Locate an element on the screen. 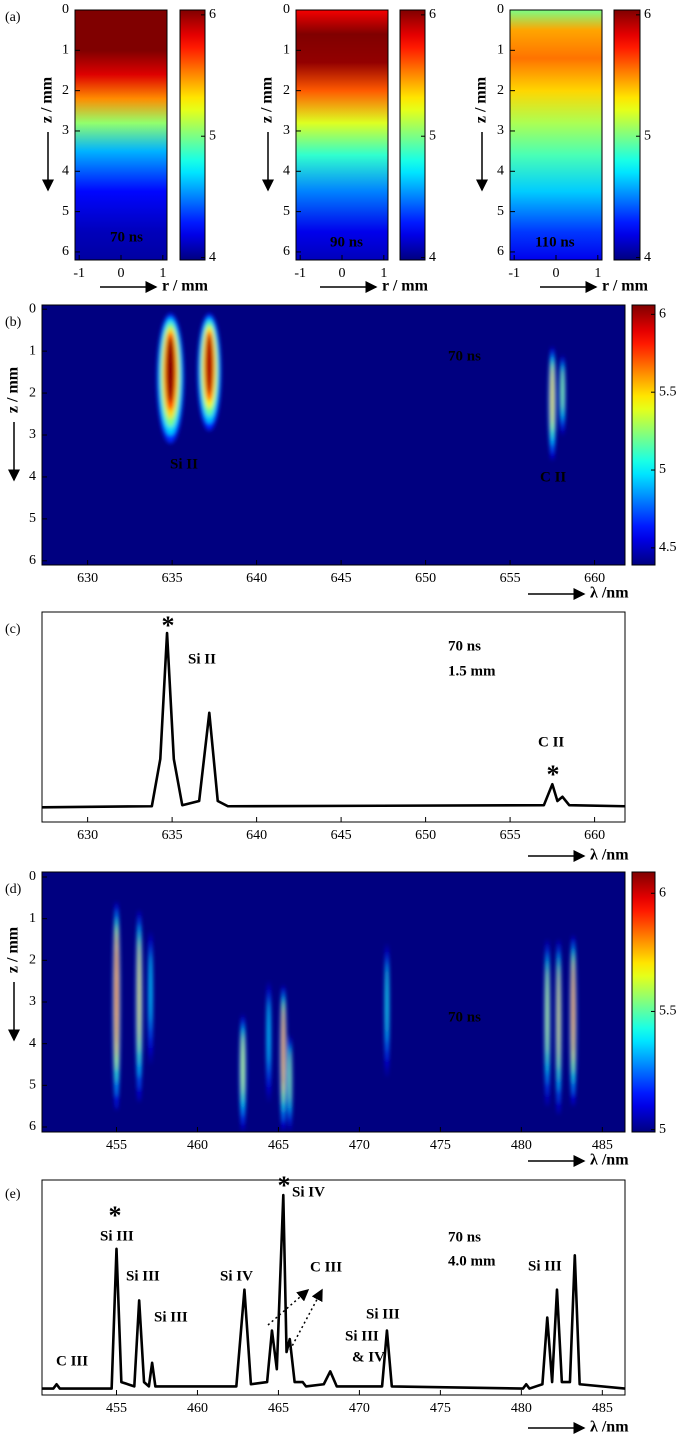  y-tick-label: 2 is located at coordinates (286, 90).